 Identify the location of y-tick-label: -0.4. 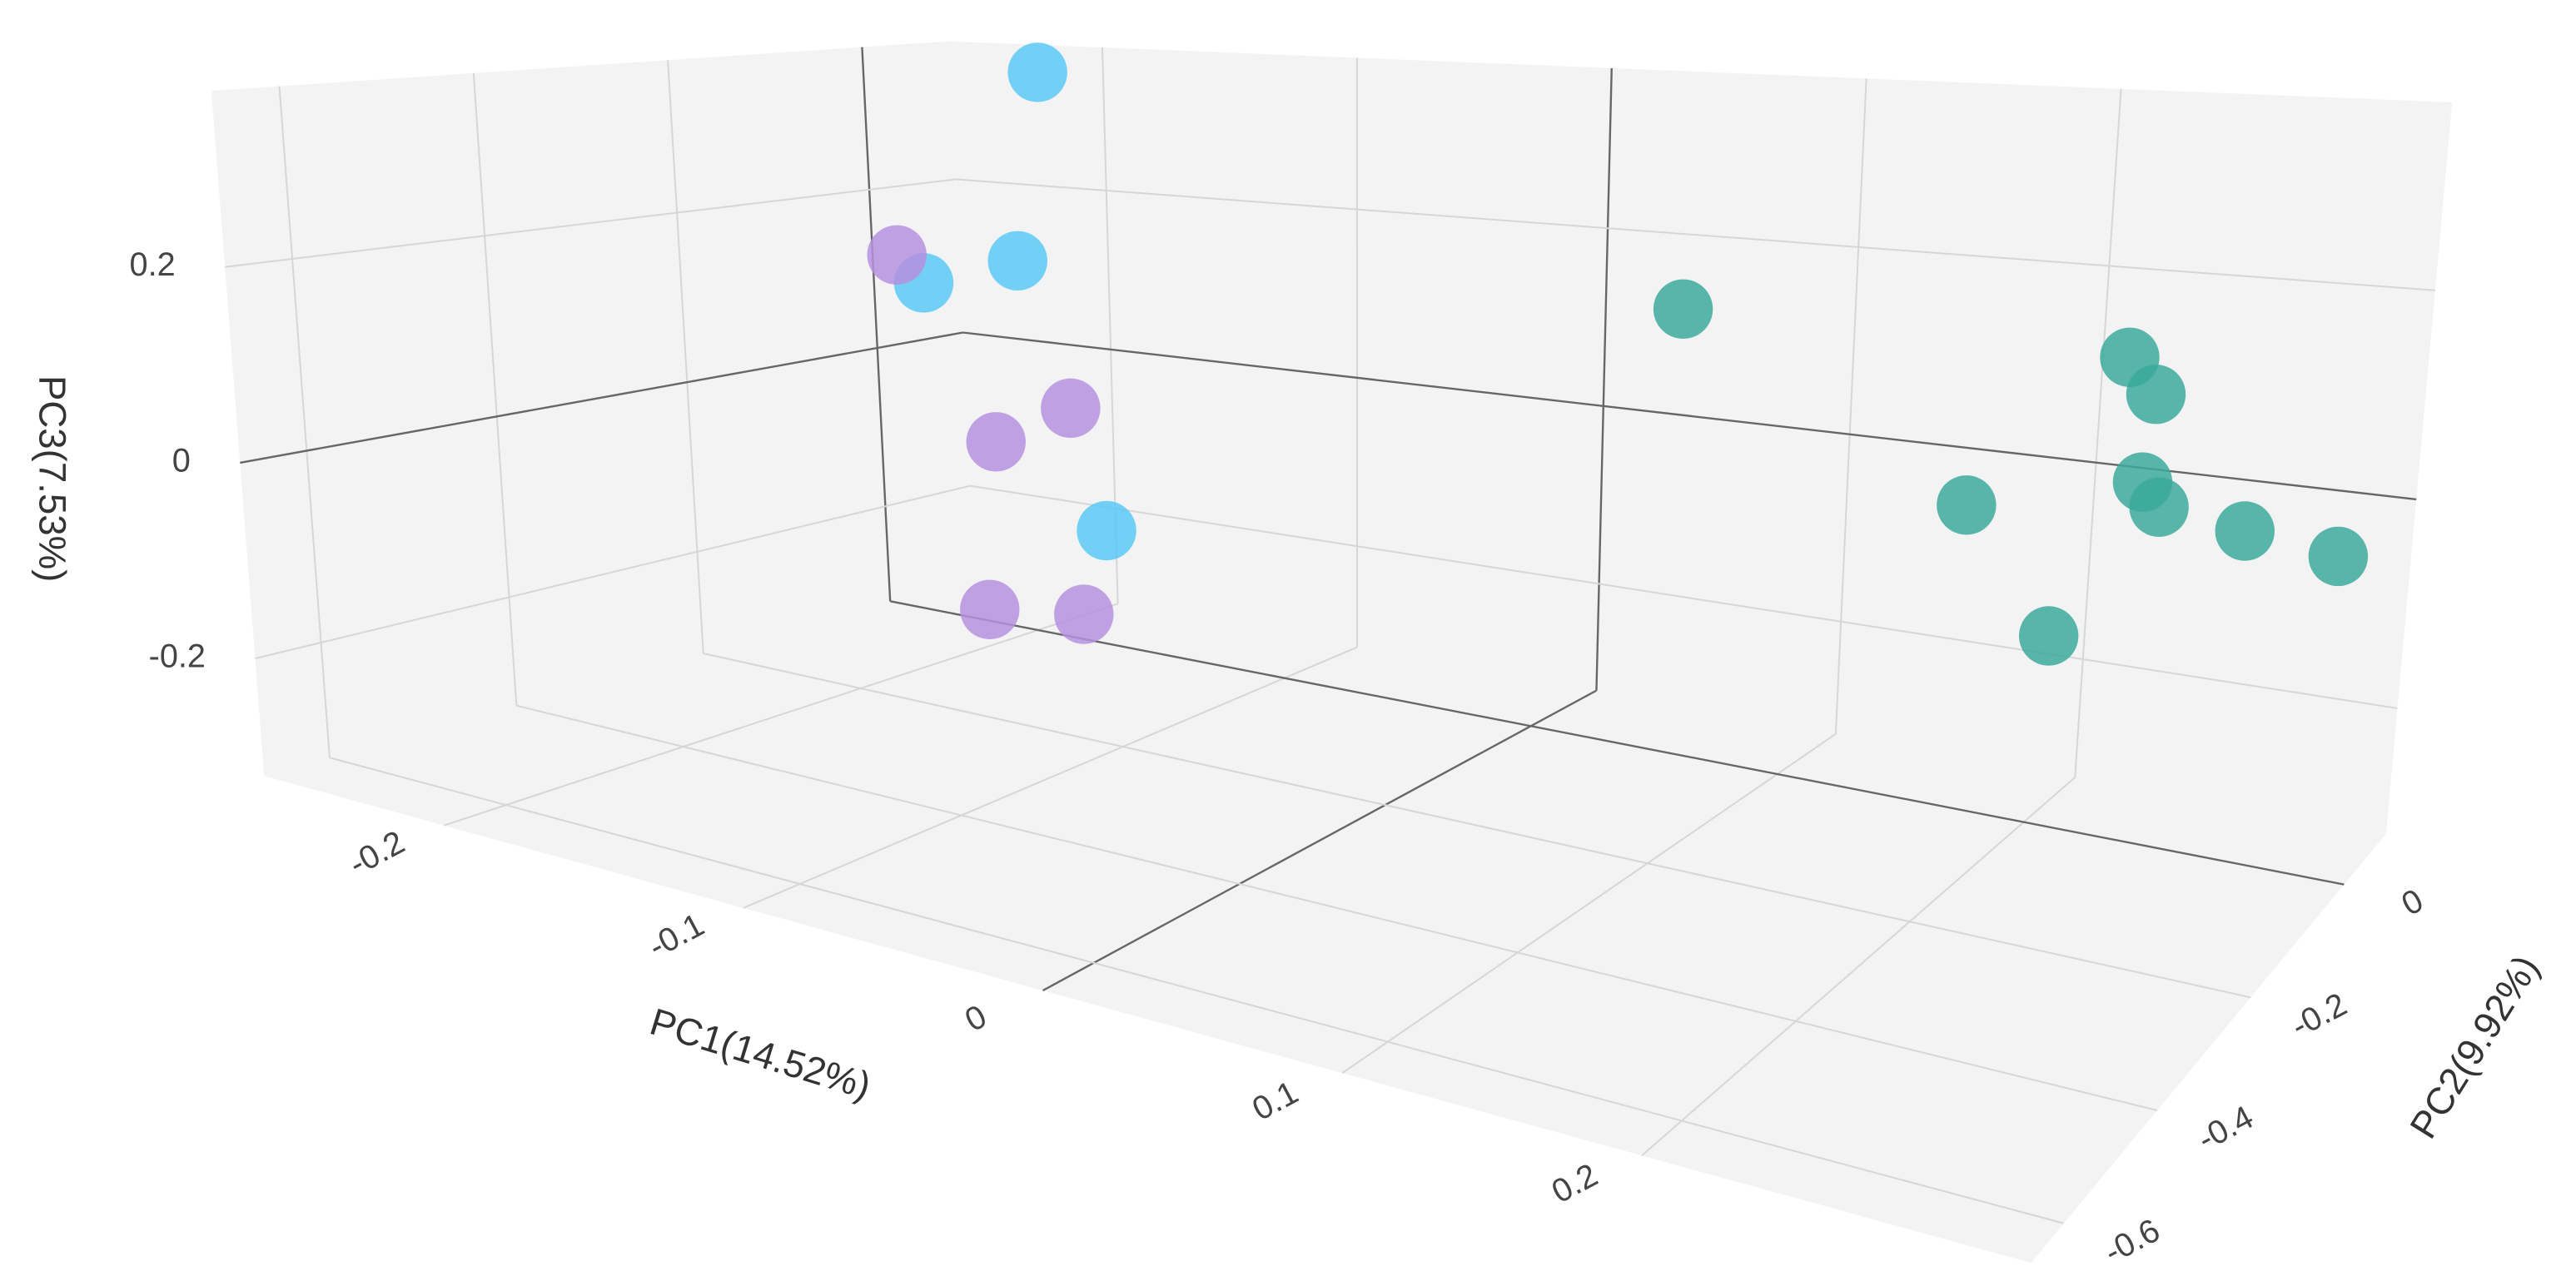
(2226, 1128).